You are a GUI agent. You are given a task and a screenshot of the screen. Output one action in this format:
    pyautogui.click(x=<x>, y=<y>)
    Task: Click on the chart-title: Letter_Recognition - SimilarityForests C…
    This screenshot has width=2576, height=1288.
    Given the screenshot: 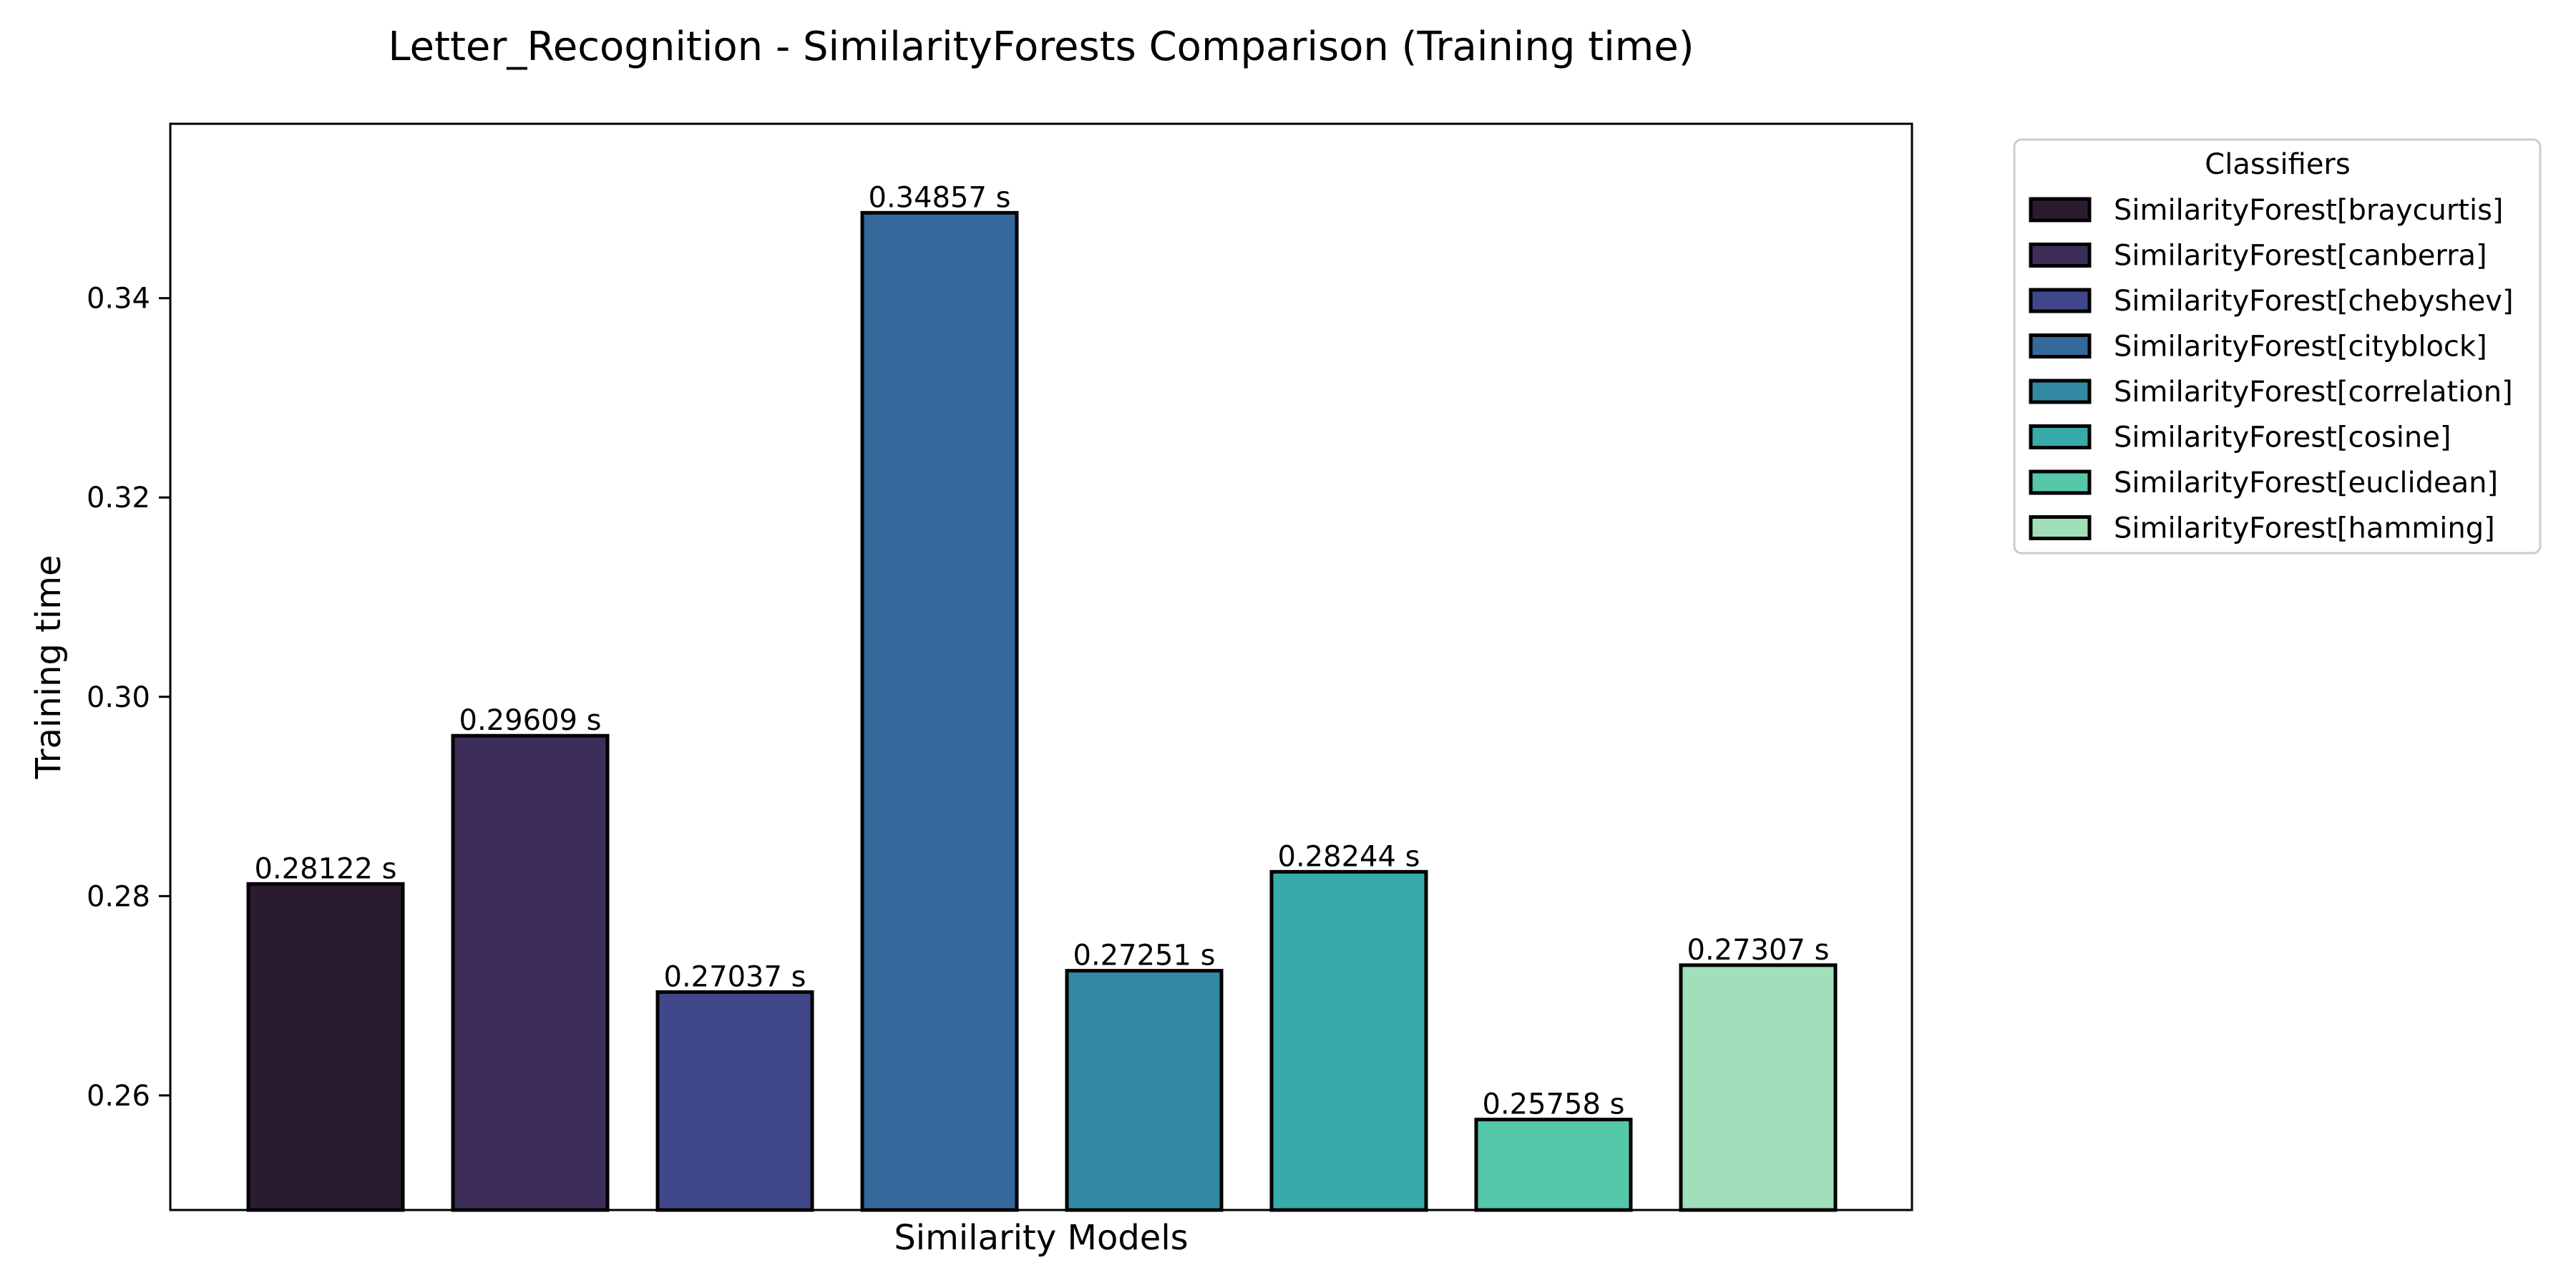 What is the action you would take?
    pyautogui.click(x=1041, y=47)
    